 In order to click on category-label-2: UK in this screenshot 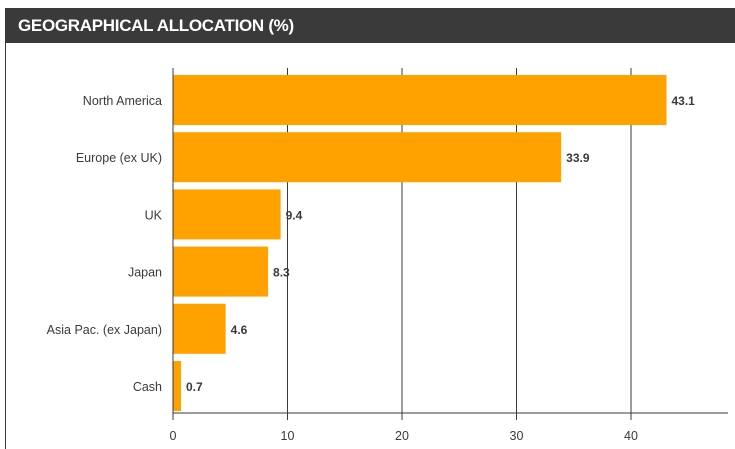, I will do `click(154, 215)`.